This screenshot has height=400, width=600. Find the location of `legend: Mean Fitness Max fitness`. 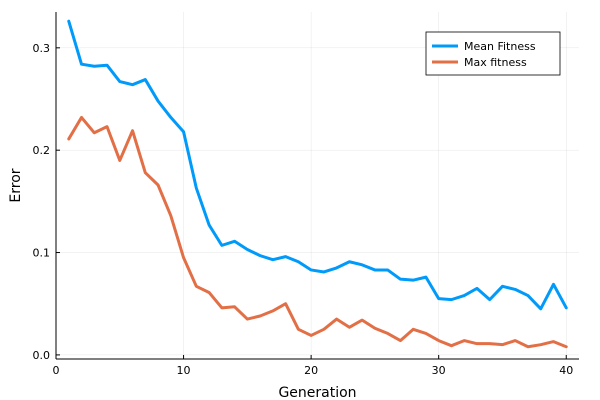

legend: Mean Fitness Max fitness is located at coordinates (493, 53).